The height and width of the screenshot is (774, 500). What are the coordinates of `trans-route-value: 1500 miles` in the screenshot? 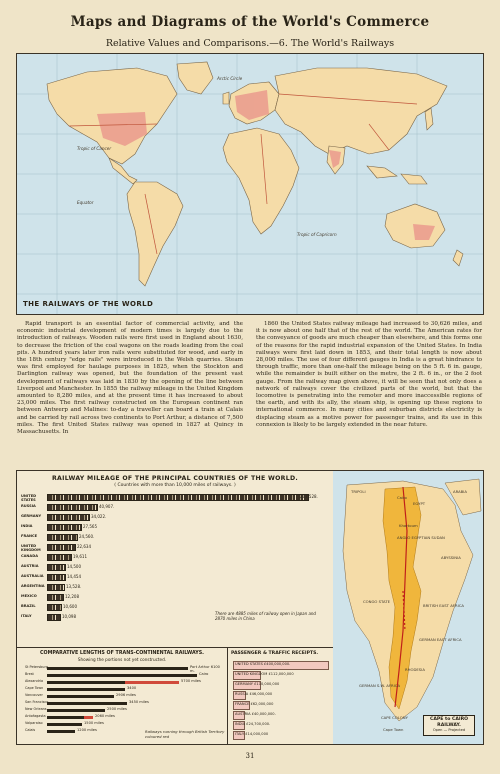 It's located at (94, 723).